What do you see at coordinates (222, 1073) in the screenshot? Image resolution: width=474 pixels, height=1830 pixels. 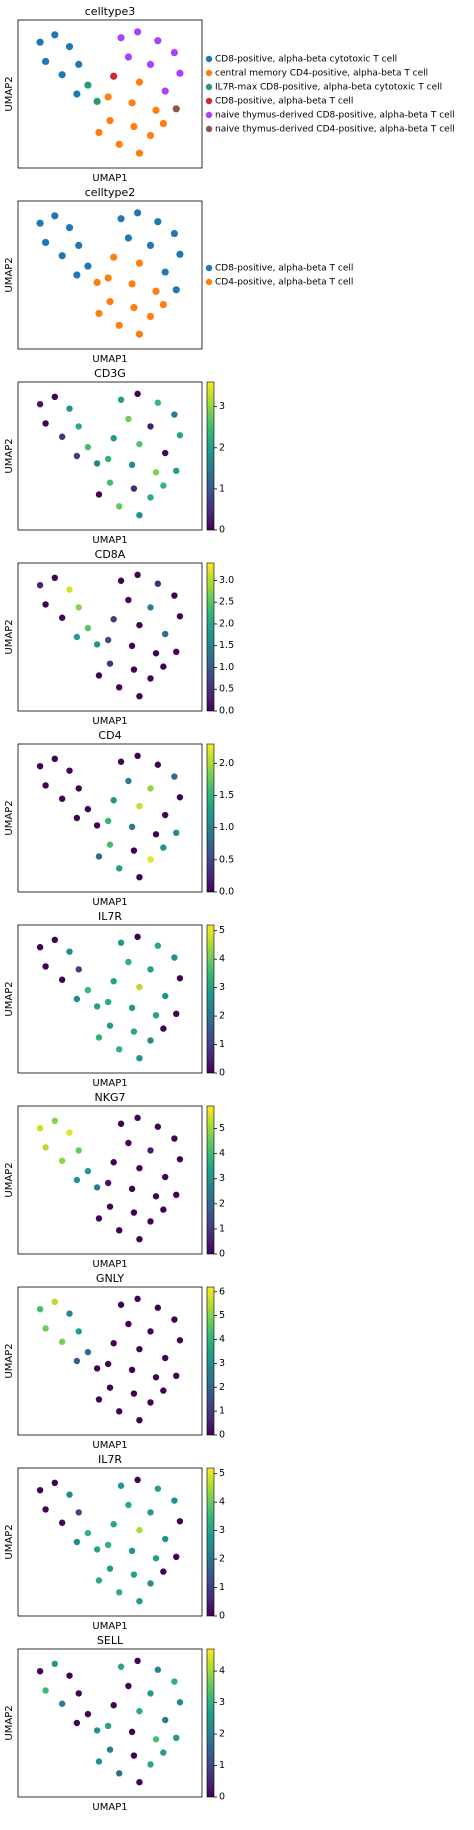 I see `colorbar-tick-label: 0` at bounding box center [222, 1073].